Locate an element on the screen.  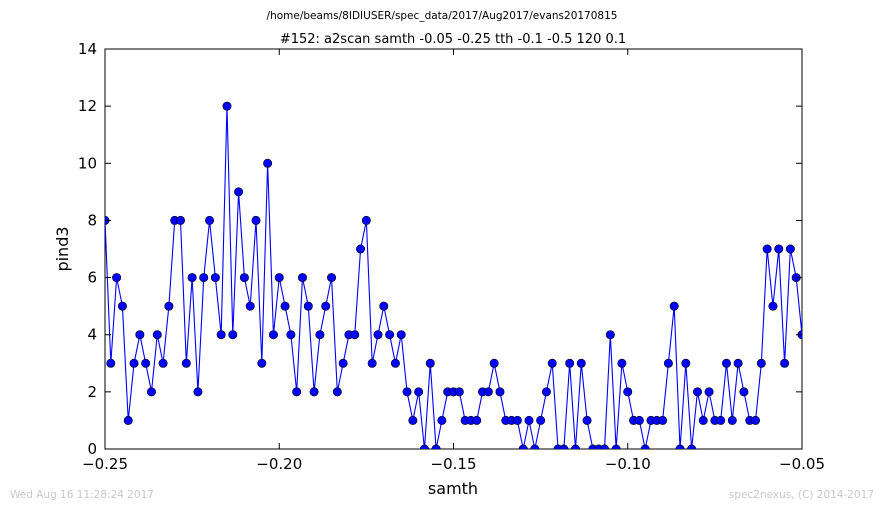
footer-timestamp: Wed Aug 16 11:28:24 2017 is located at coordinates (82, 495).